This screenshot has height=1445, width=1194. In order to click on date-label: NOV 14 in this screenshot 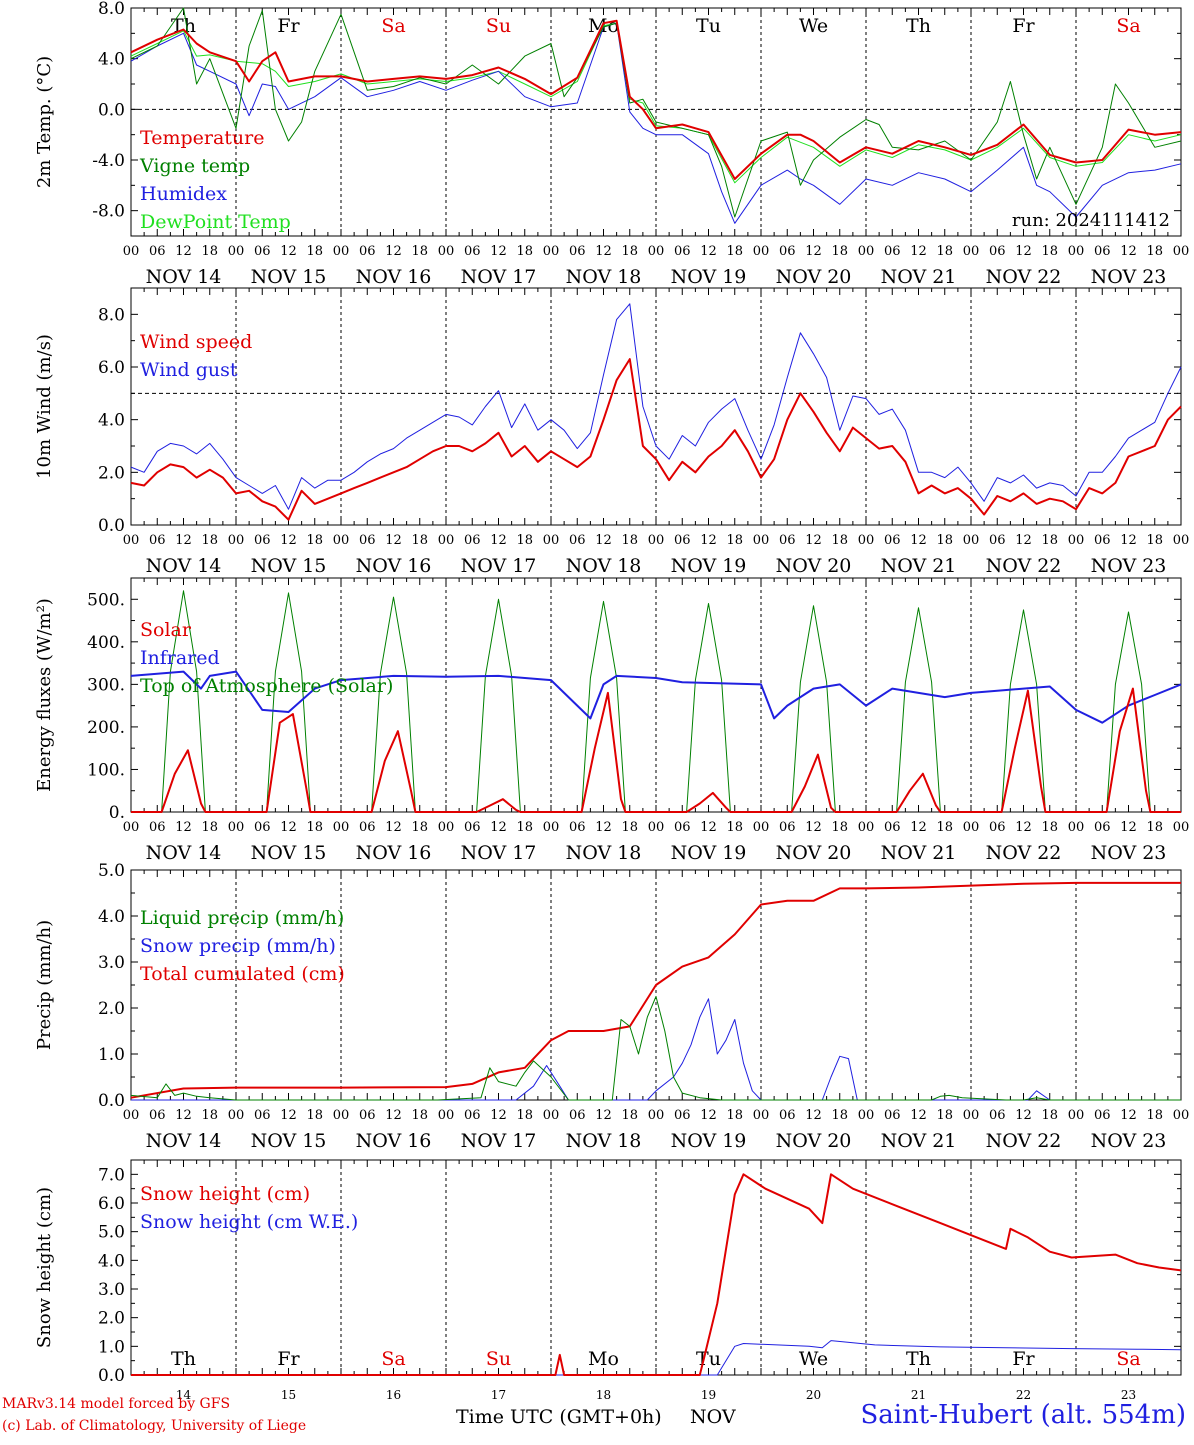, I will do `click(184, 1141)`.